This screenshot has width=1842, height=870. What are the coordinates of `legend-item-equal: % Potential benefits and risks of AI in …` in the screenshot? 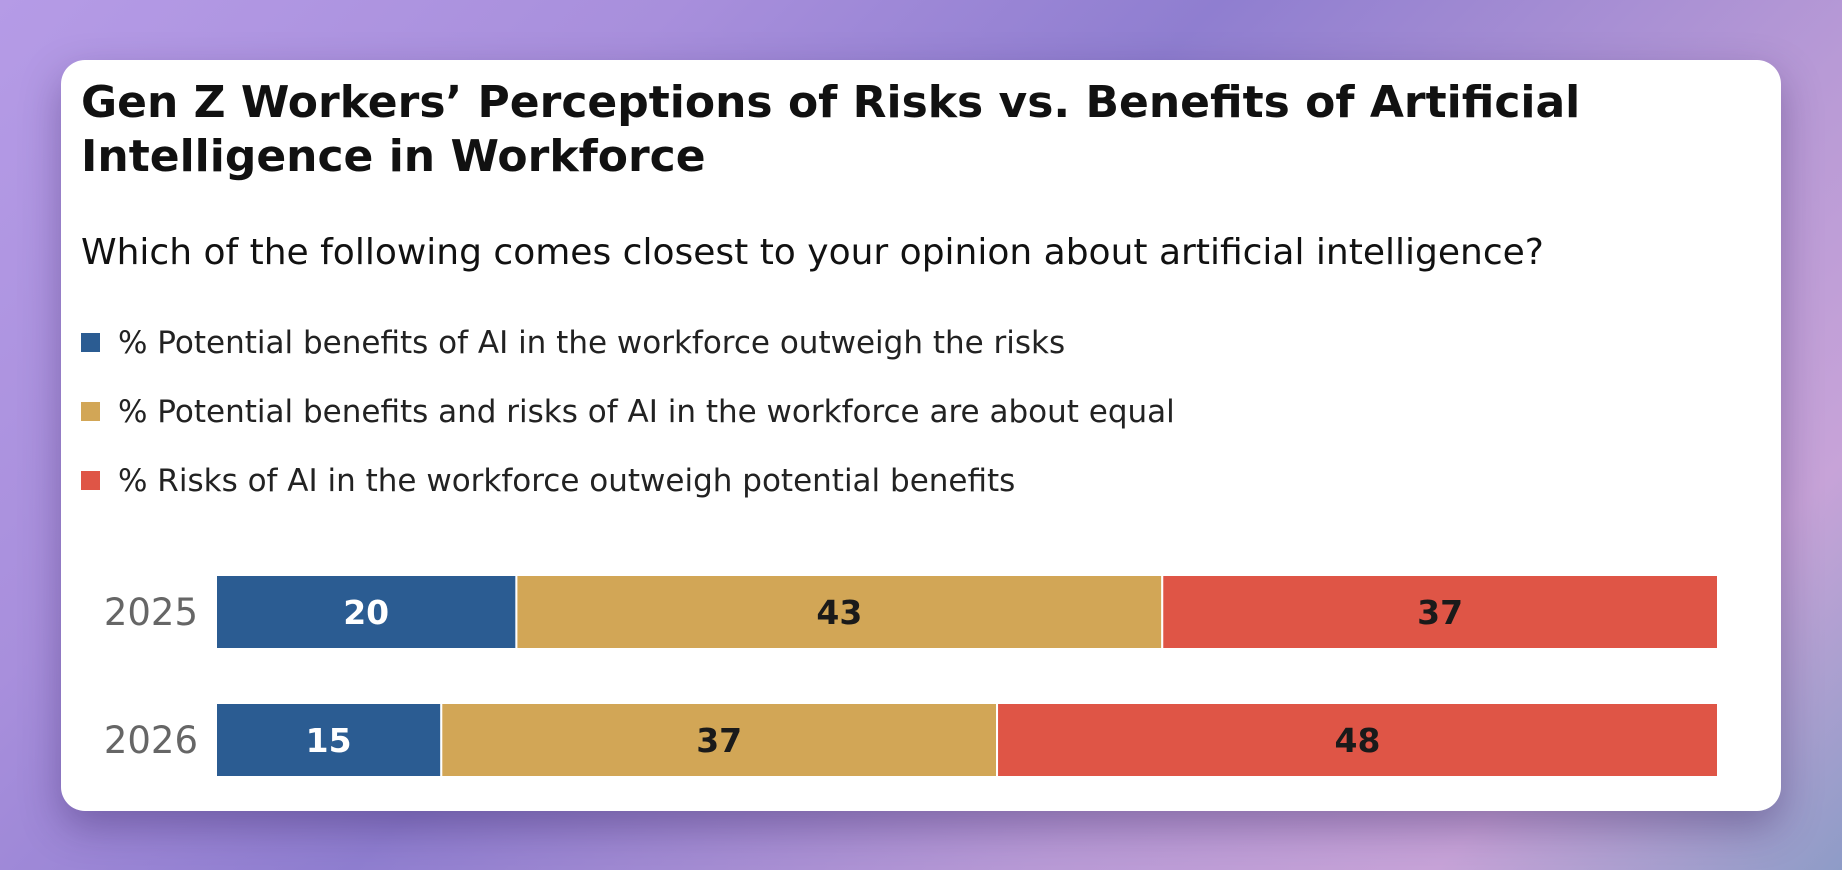 It's located at (628, 411).